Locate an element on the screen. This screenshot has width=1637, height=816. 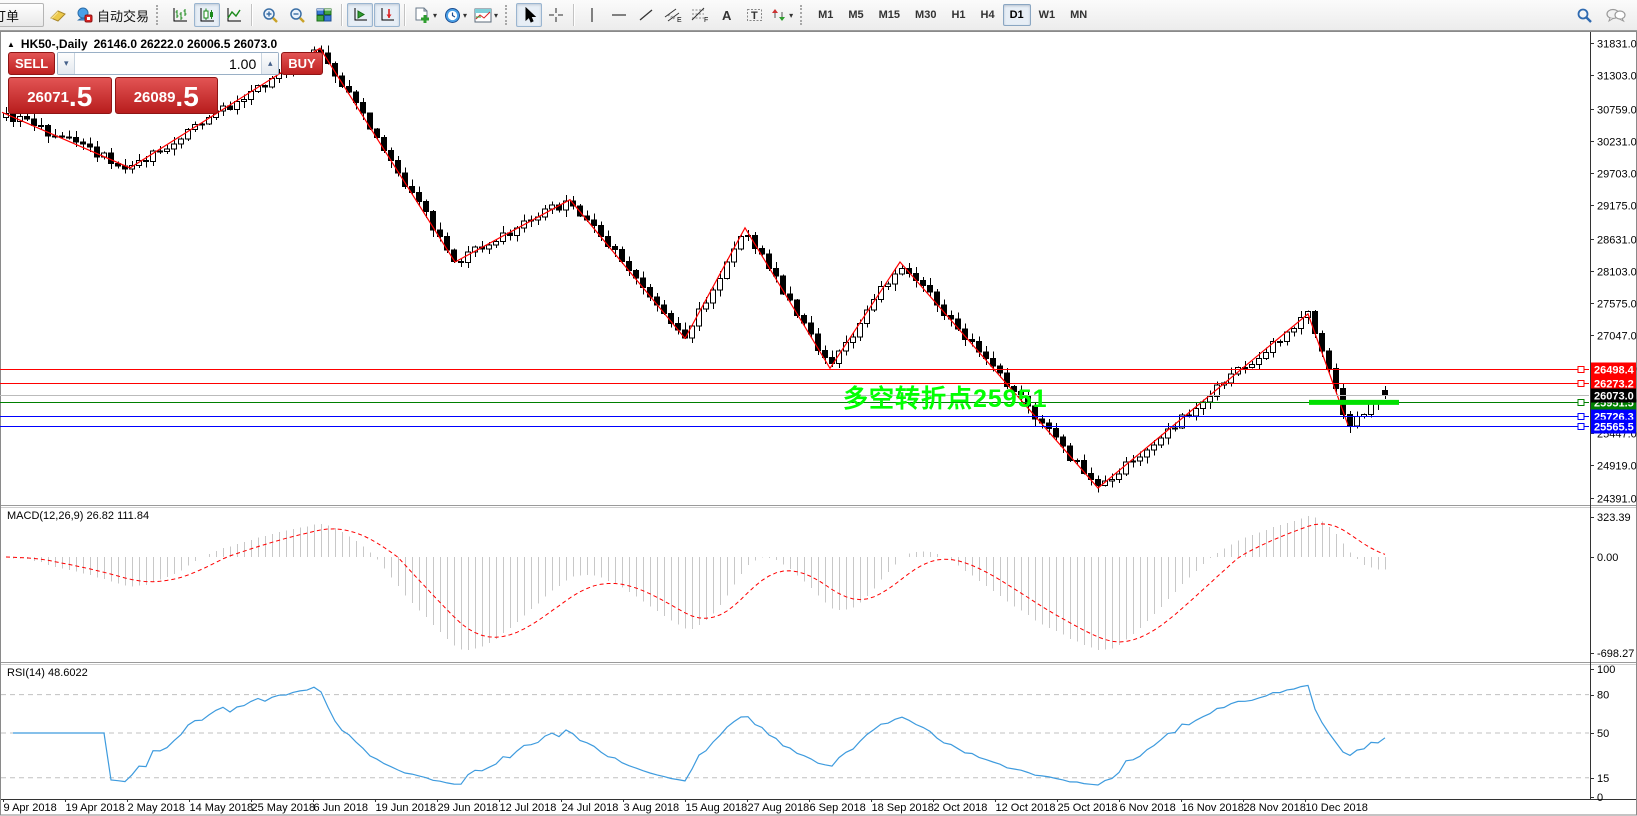
svg-text: E is located at coordinates (679, 20).